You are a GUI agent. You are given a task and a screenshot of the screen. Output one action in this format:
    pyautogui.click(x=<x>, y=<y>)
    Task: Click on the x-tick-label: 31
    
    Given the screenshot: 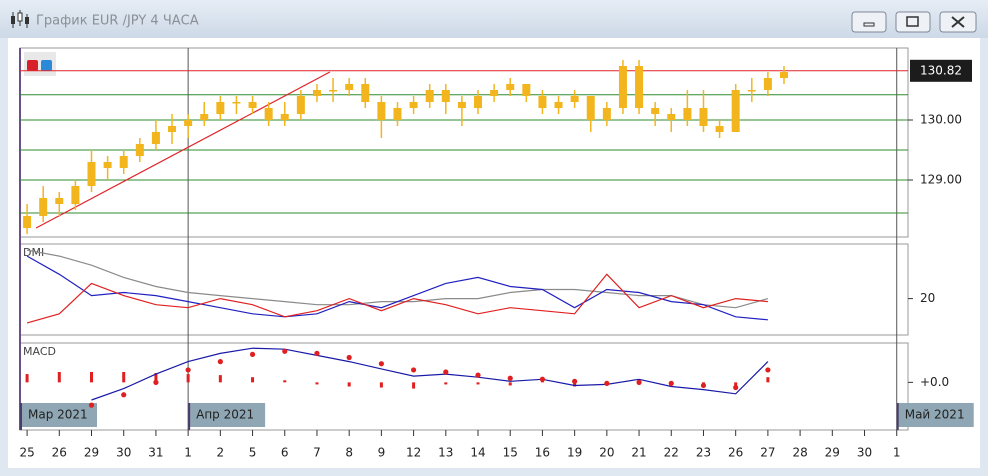 What is the action you would take?
    pyautogui.click(x=155, y=453)
    